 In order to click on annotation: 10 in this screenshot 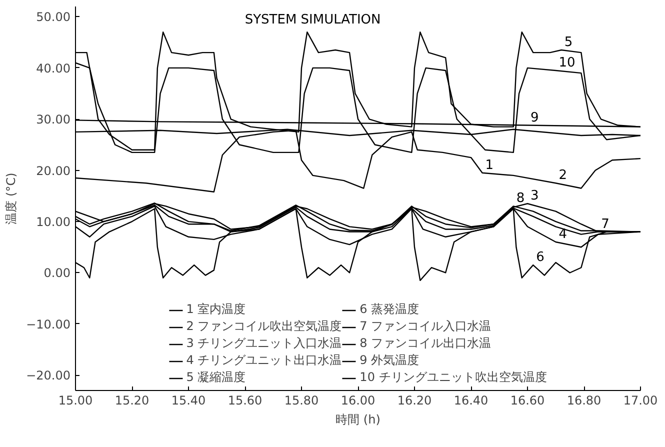, I will do `click(567, 63)`.